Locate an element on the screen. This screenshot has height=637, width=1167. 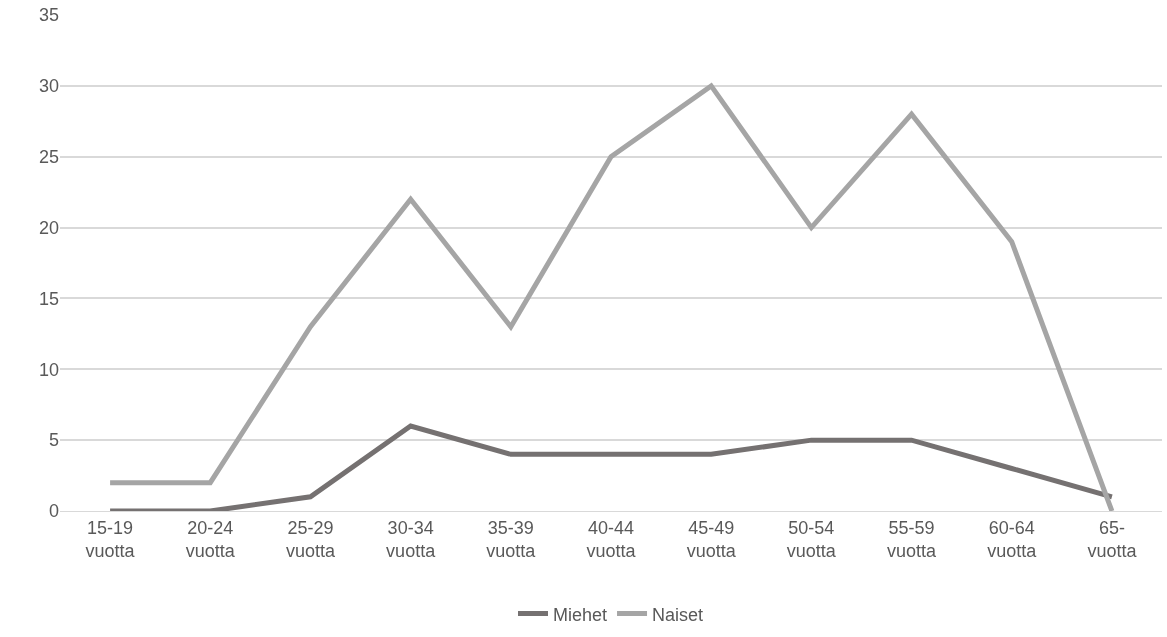
x-tick-label: 50-54 vuotta is located at coordinates (811, 539).